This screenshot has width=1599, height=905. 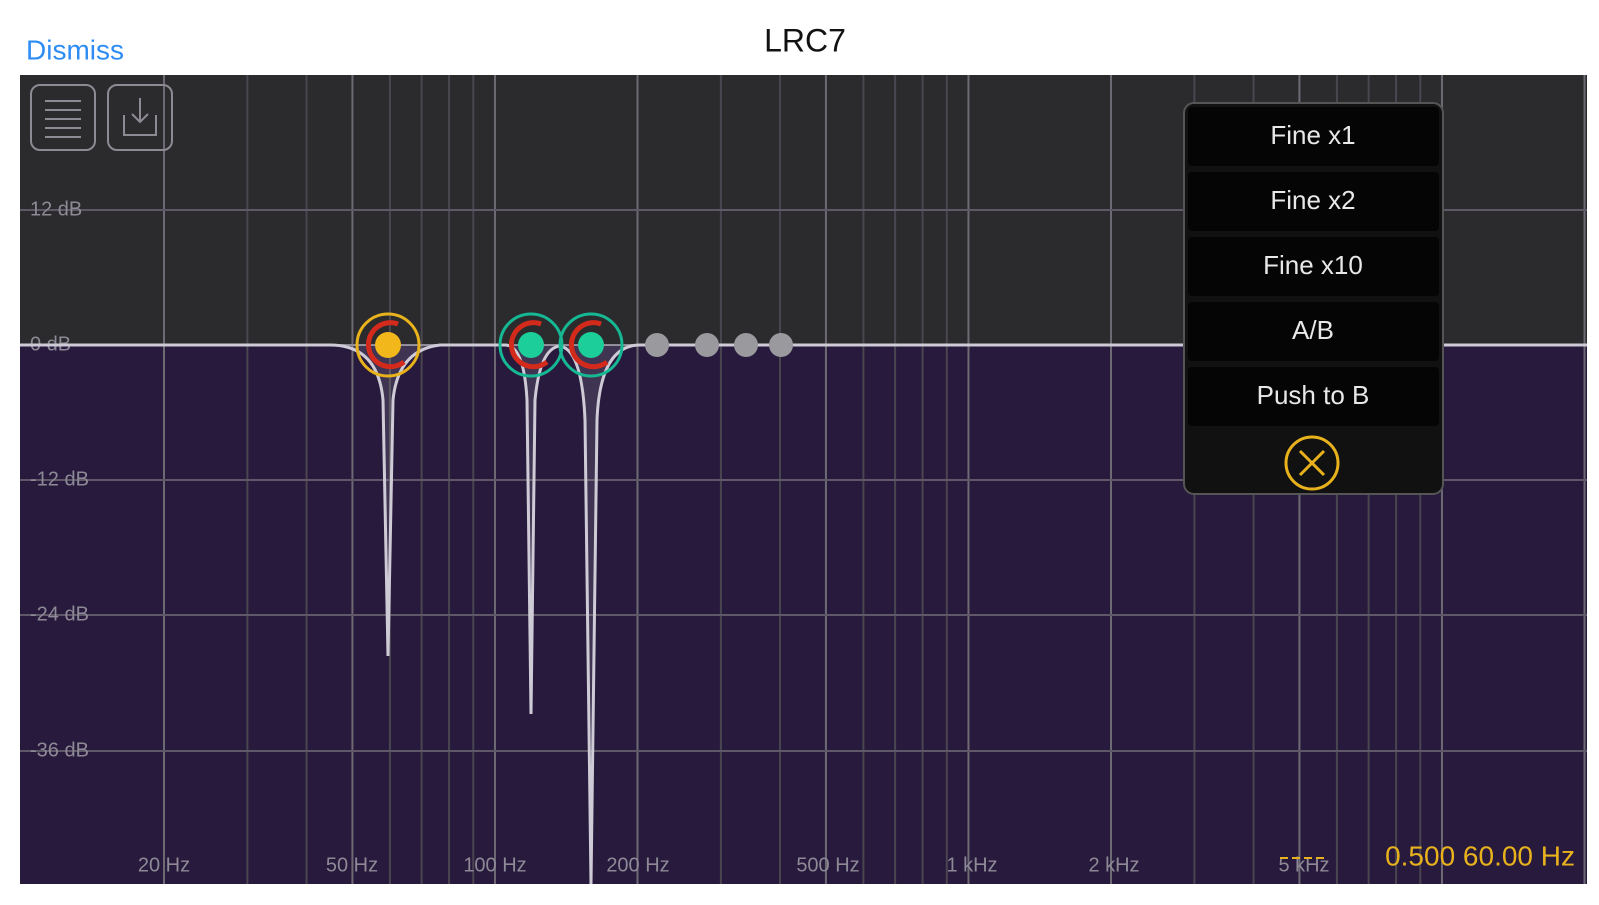 I want to click on eq-nodes, so click(x=574, y=345).